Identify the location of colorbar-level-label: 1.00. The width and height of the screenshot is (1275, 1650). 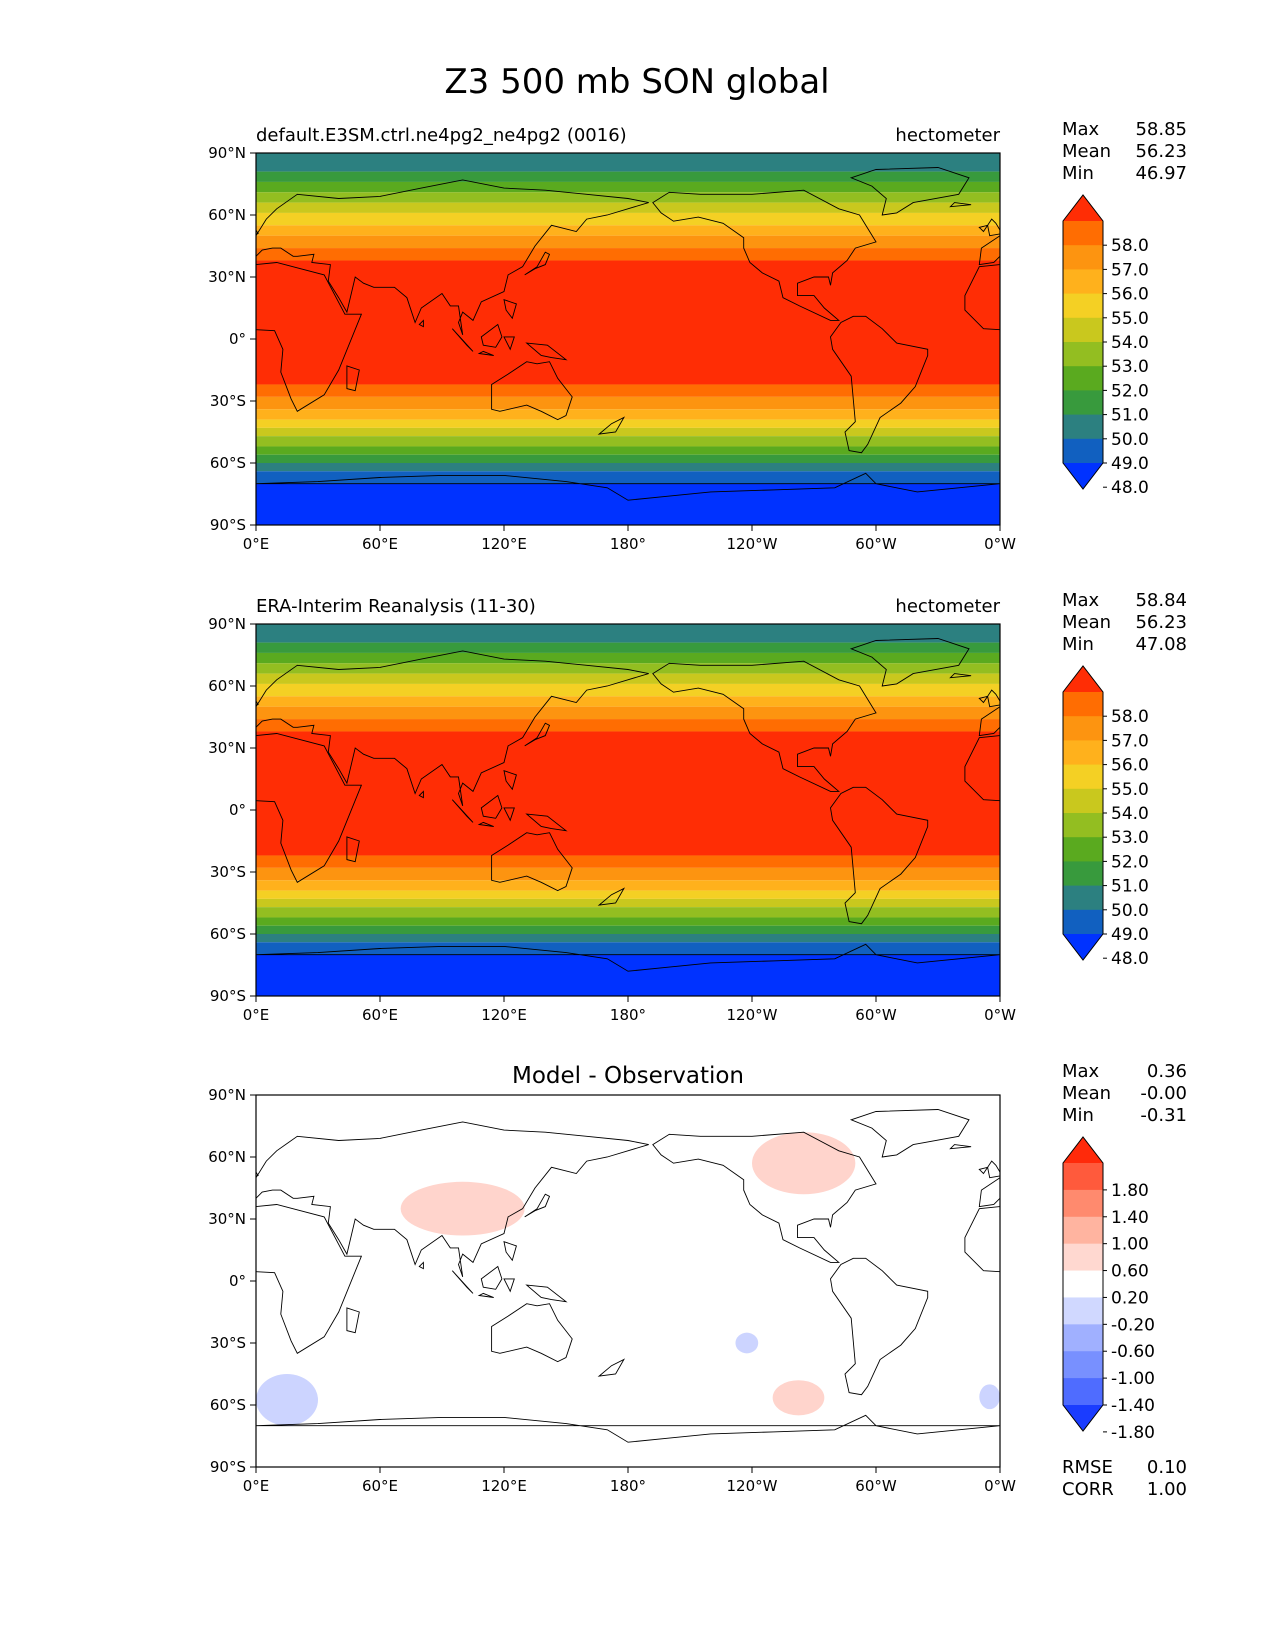
(1130, 1245).